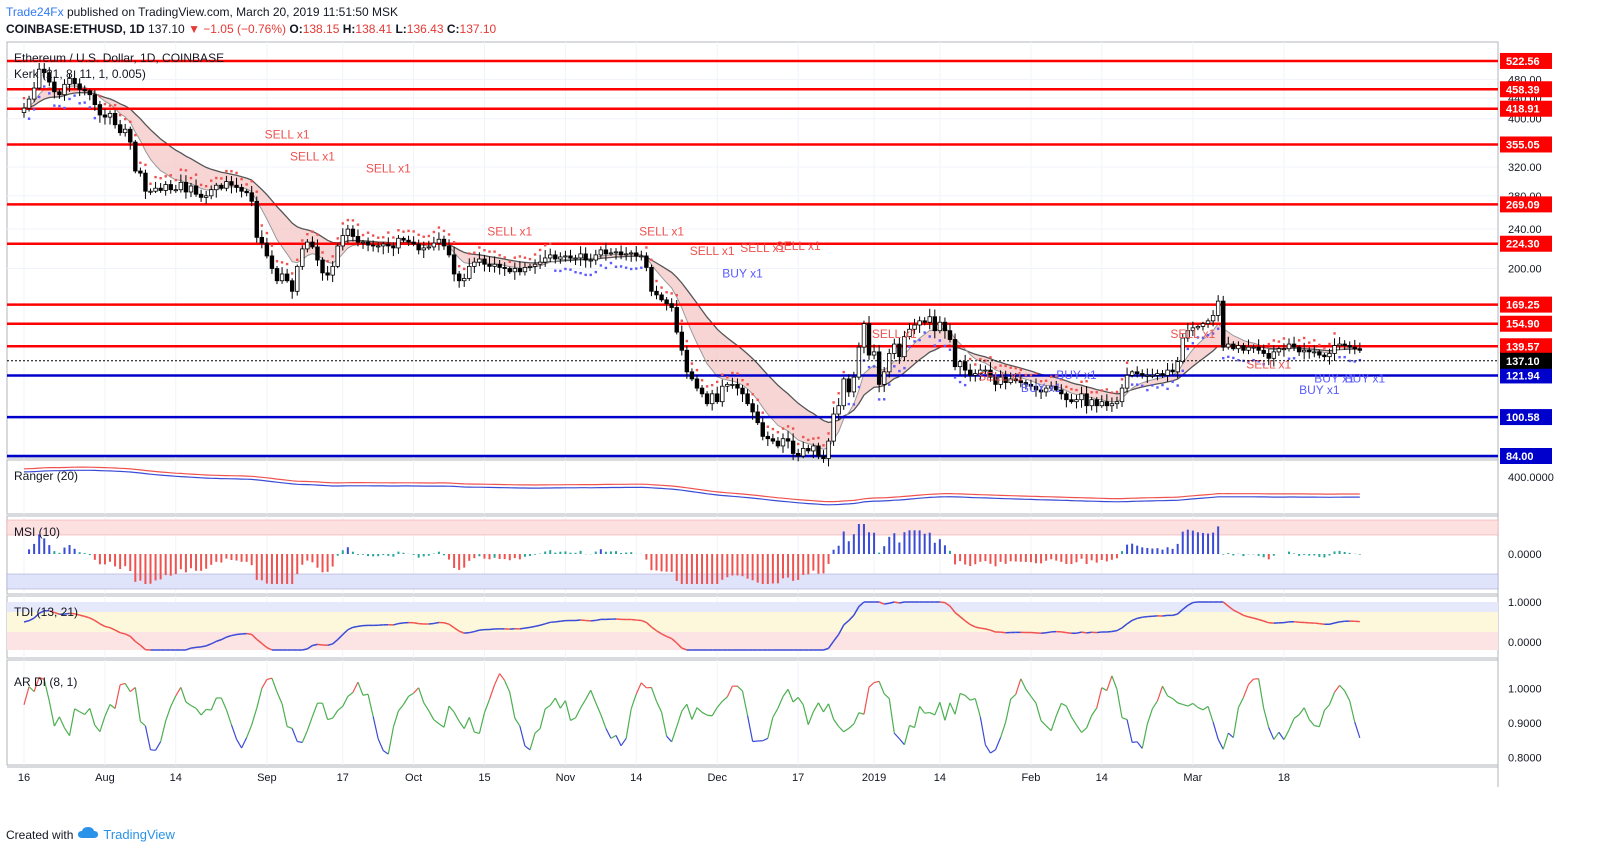 The height and width of the screenshot is (849, 1612). What do you see at coordinates (1523, 205) in the screenshot?
I see `level-label: 269.09` at bounding box center [1523, 205].